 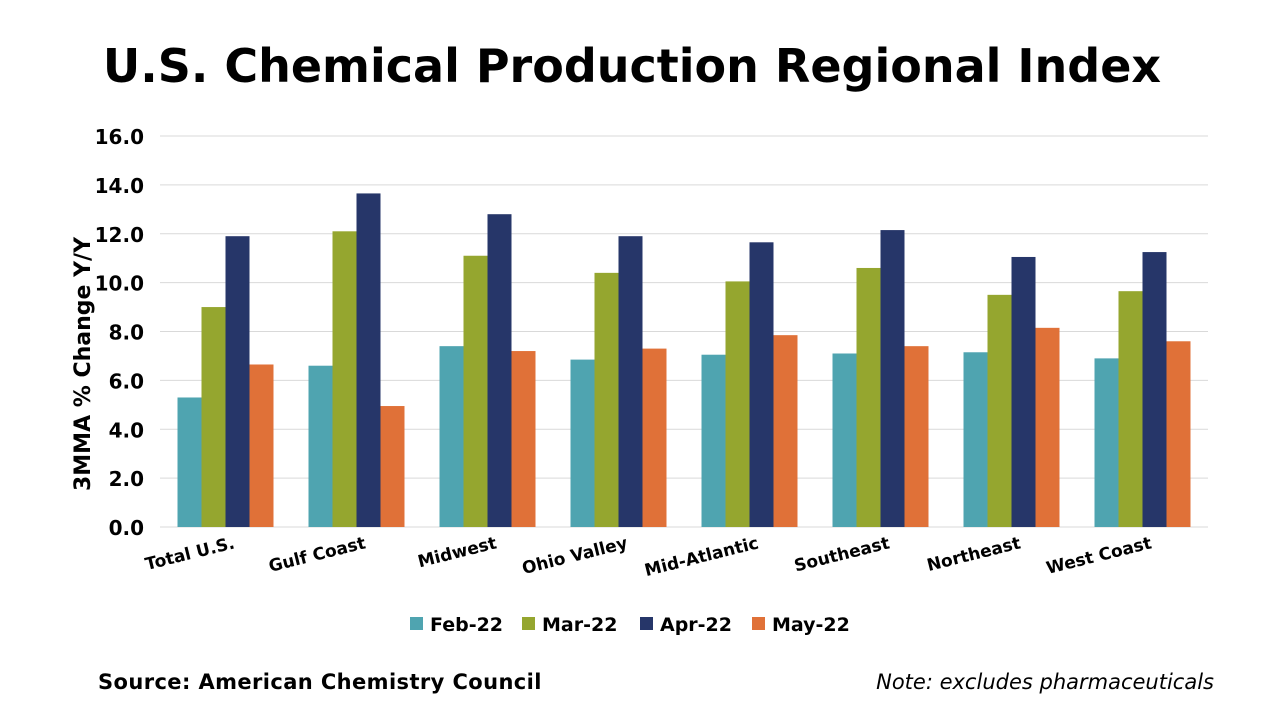 I want to click on chart-title: U.S. Chemical Production Regional Index, so click(x=632, y=66).